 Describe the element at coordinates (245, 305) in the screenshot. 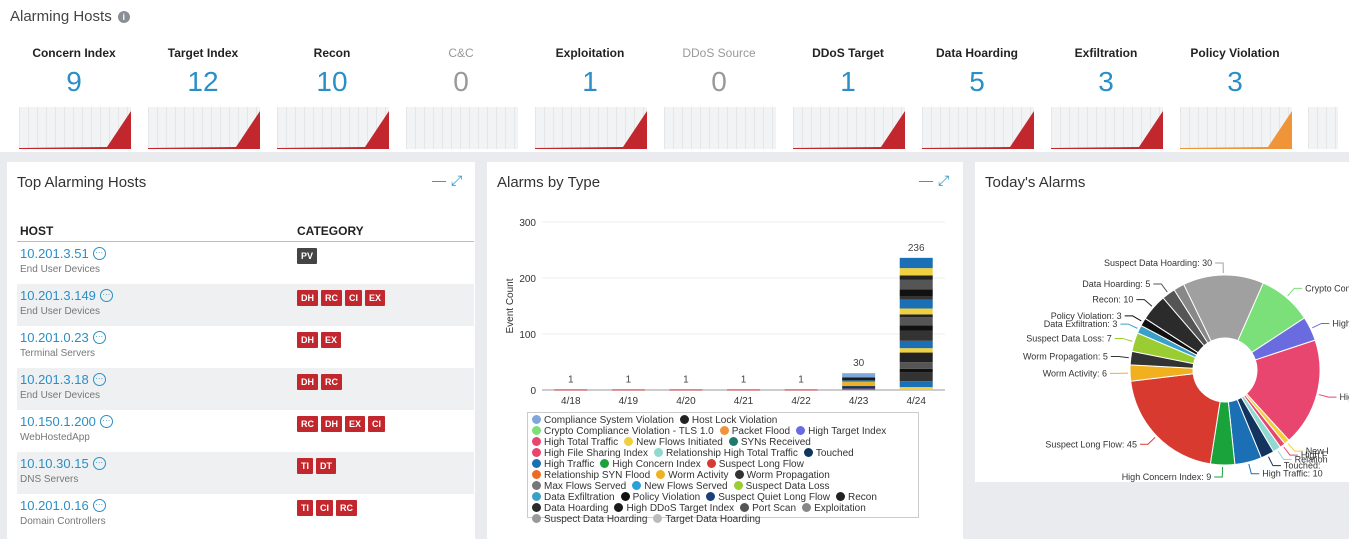

I see `table-row: 10.201.3.149 ··· End User Devices DH RC CI EX` at that location.